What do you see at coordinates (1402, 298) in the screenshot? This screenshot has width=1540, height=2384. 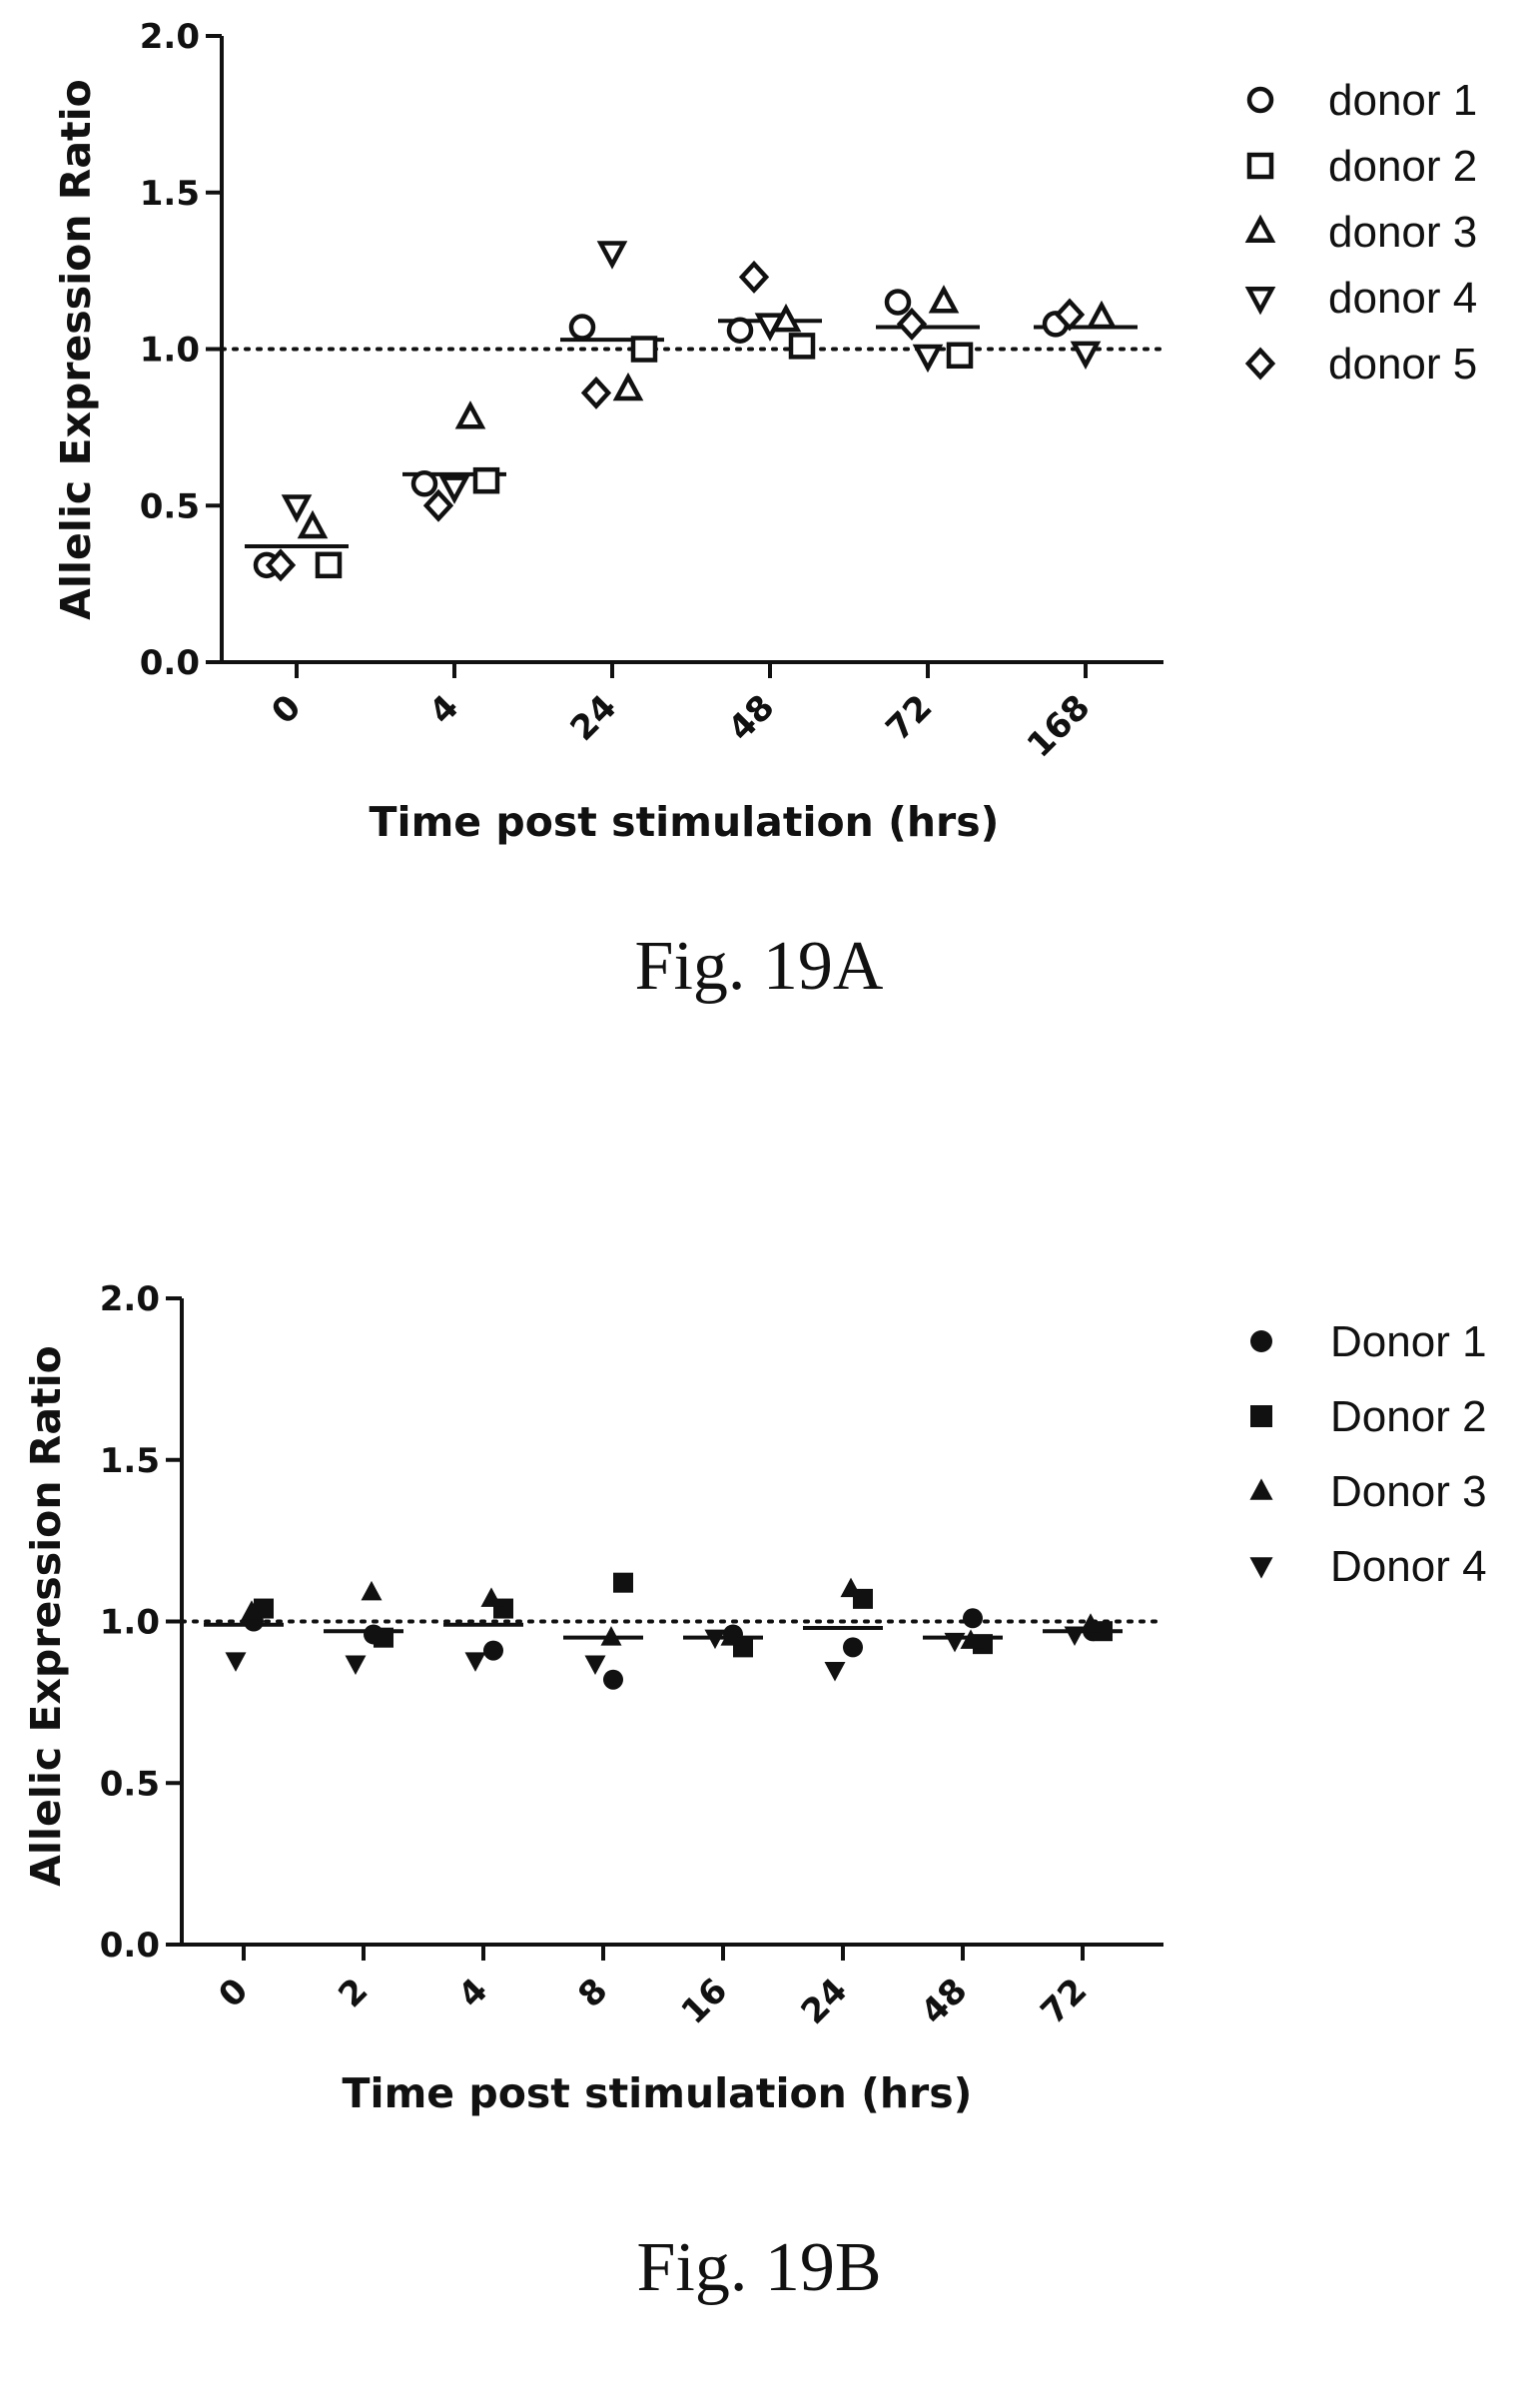 I see `legend-label: donor 4` at bounding box center [1402, 298].